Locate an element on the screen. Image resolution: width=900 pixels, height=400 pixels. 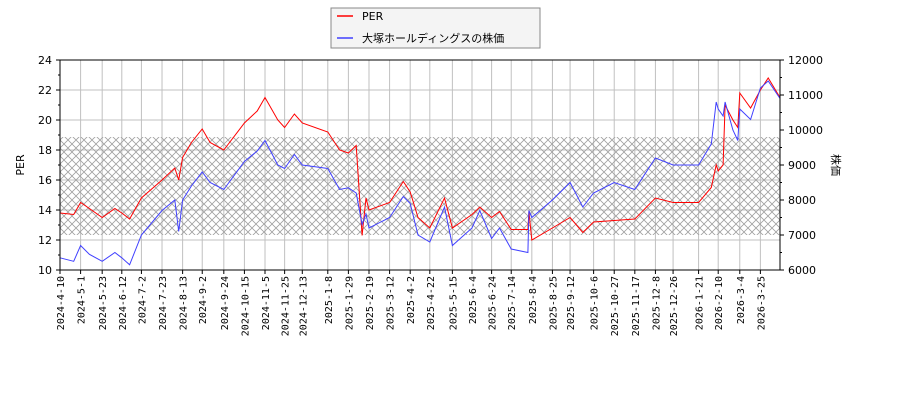
x-tick-label: 2025-2-19 is located at coordinates (370, 303).